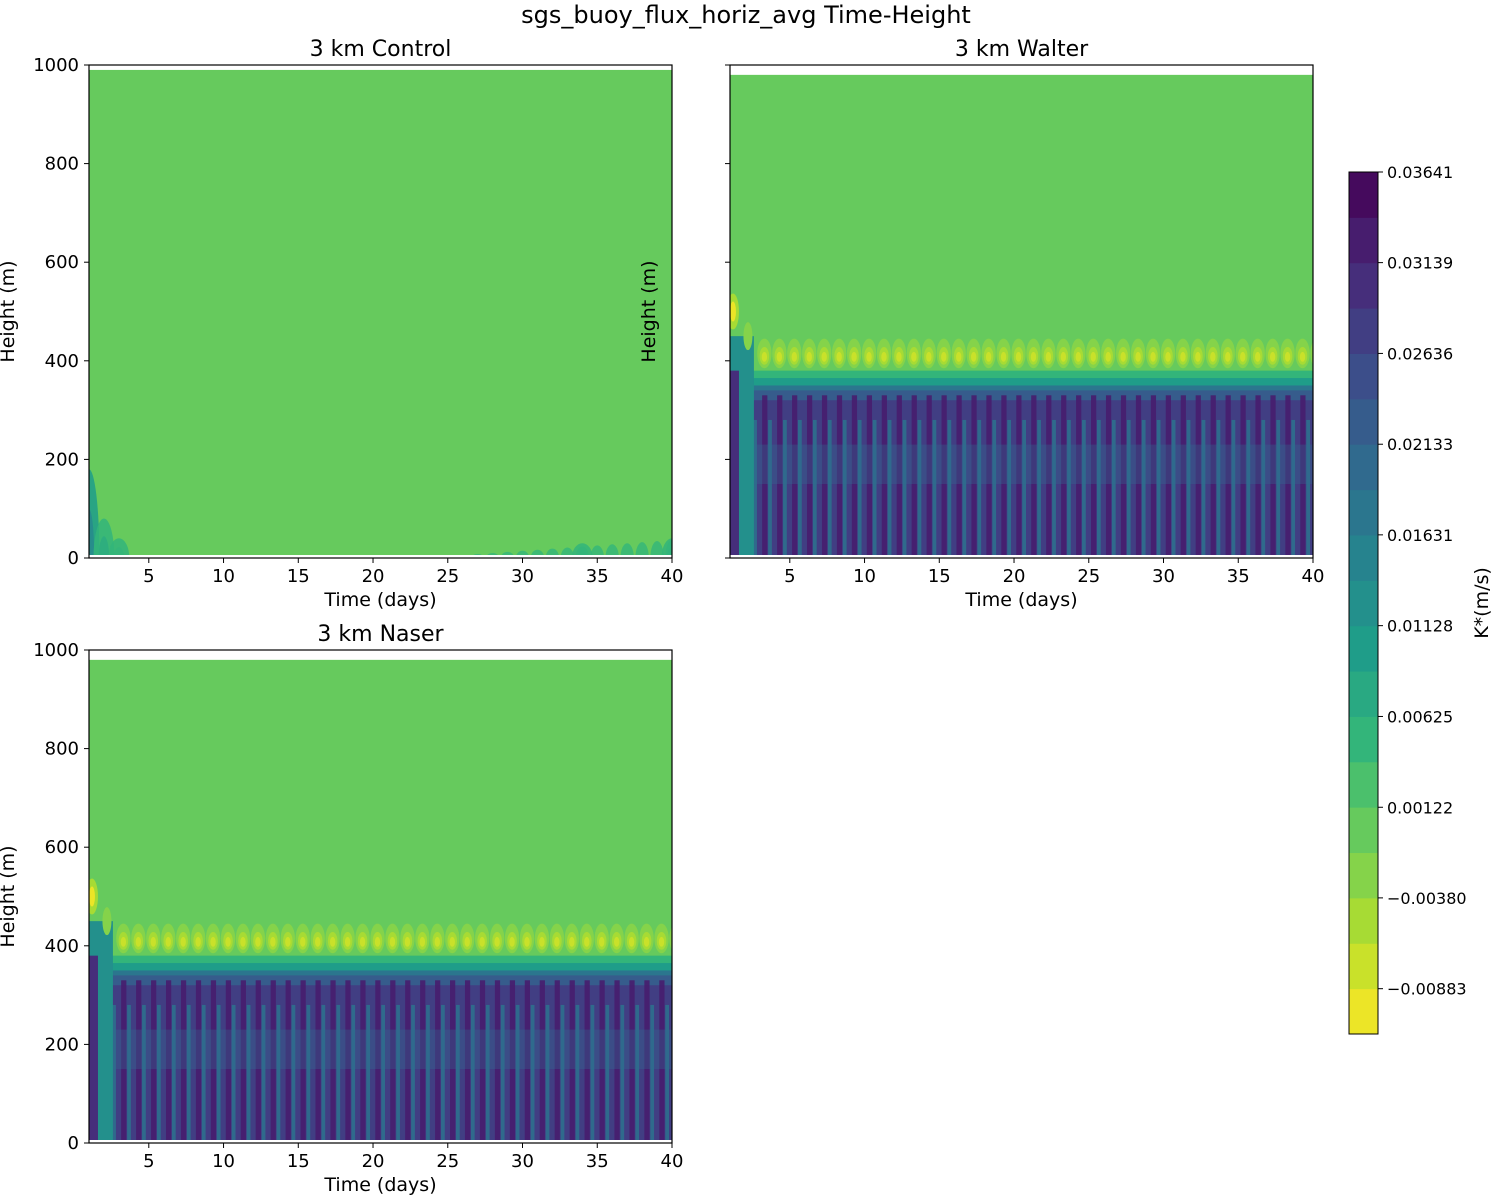  Describe the element at coordinates (379, 1185) in the screenshot. I see `x-axis-label: Time (days)` at that location.